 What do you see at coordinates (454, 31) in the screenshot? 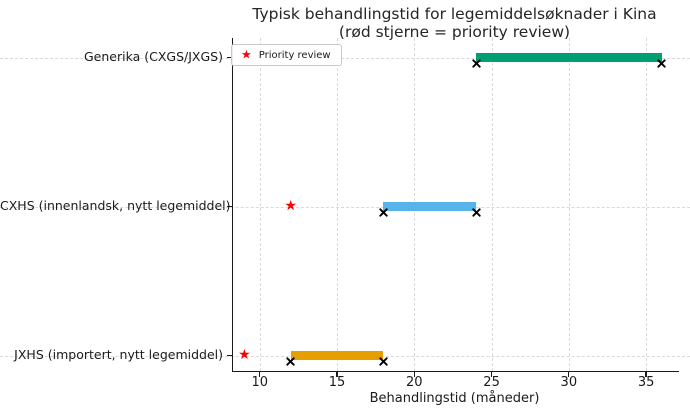
I see `chart-title-line2: (rød stjerne = priority review)` at bounding box center [454, 31].